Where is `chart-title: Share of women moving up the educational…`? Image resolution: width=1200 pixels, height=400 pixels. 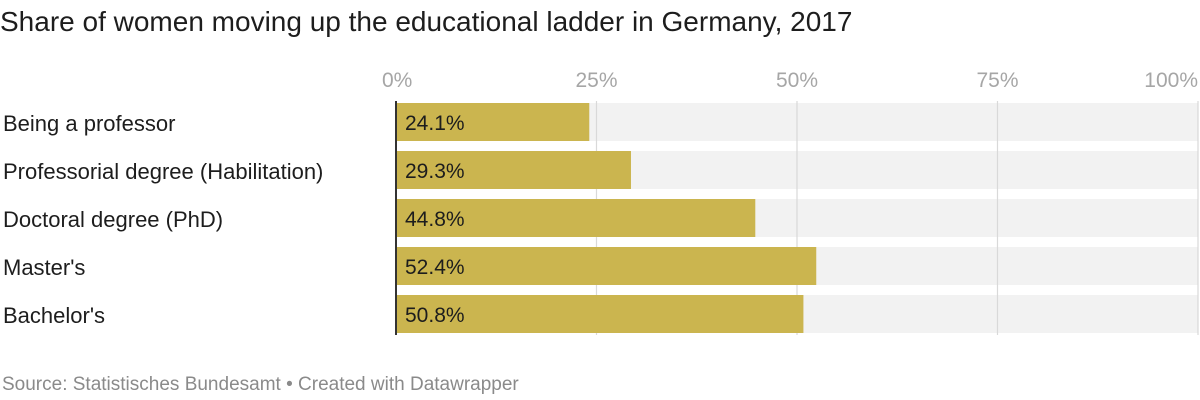
chart-title: Share of women moving up the educational… is located at coordinates (426, 21).